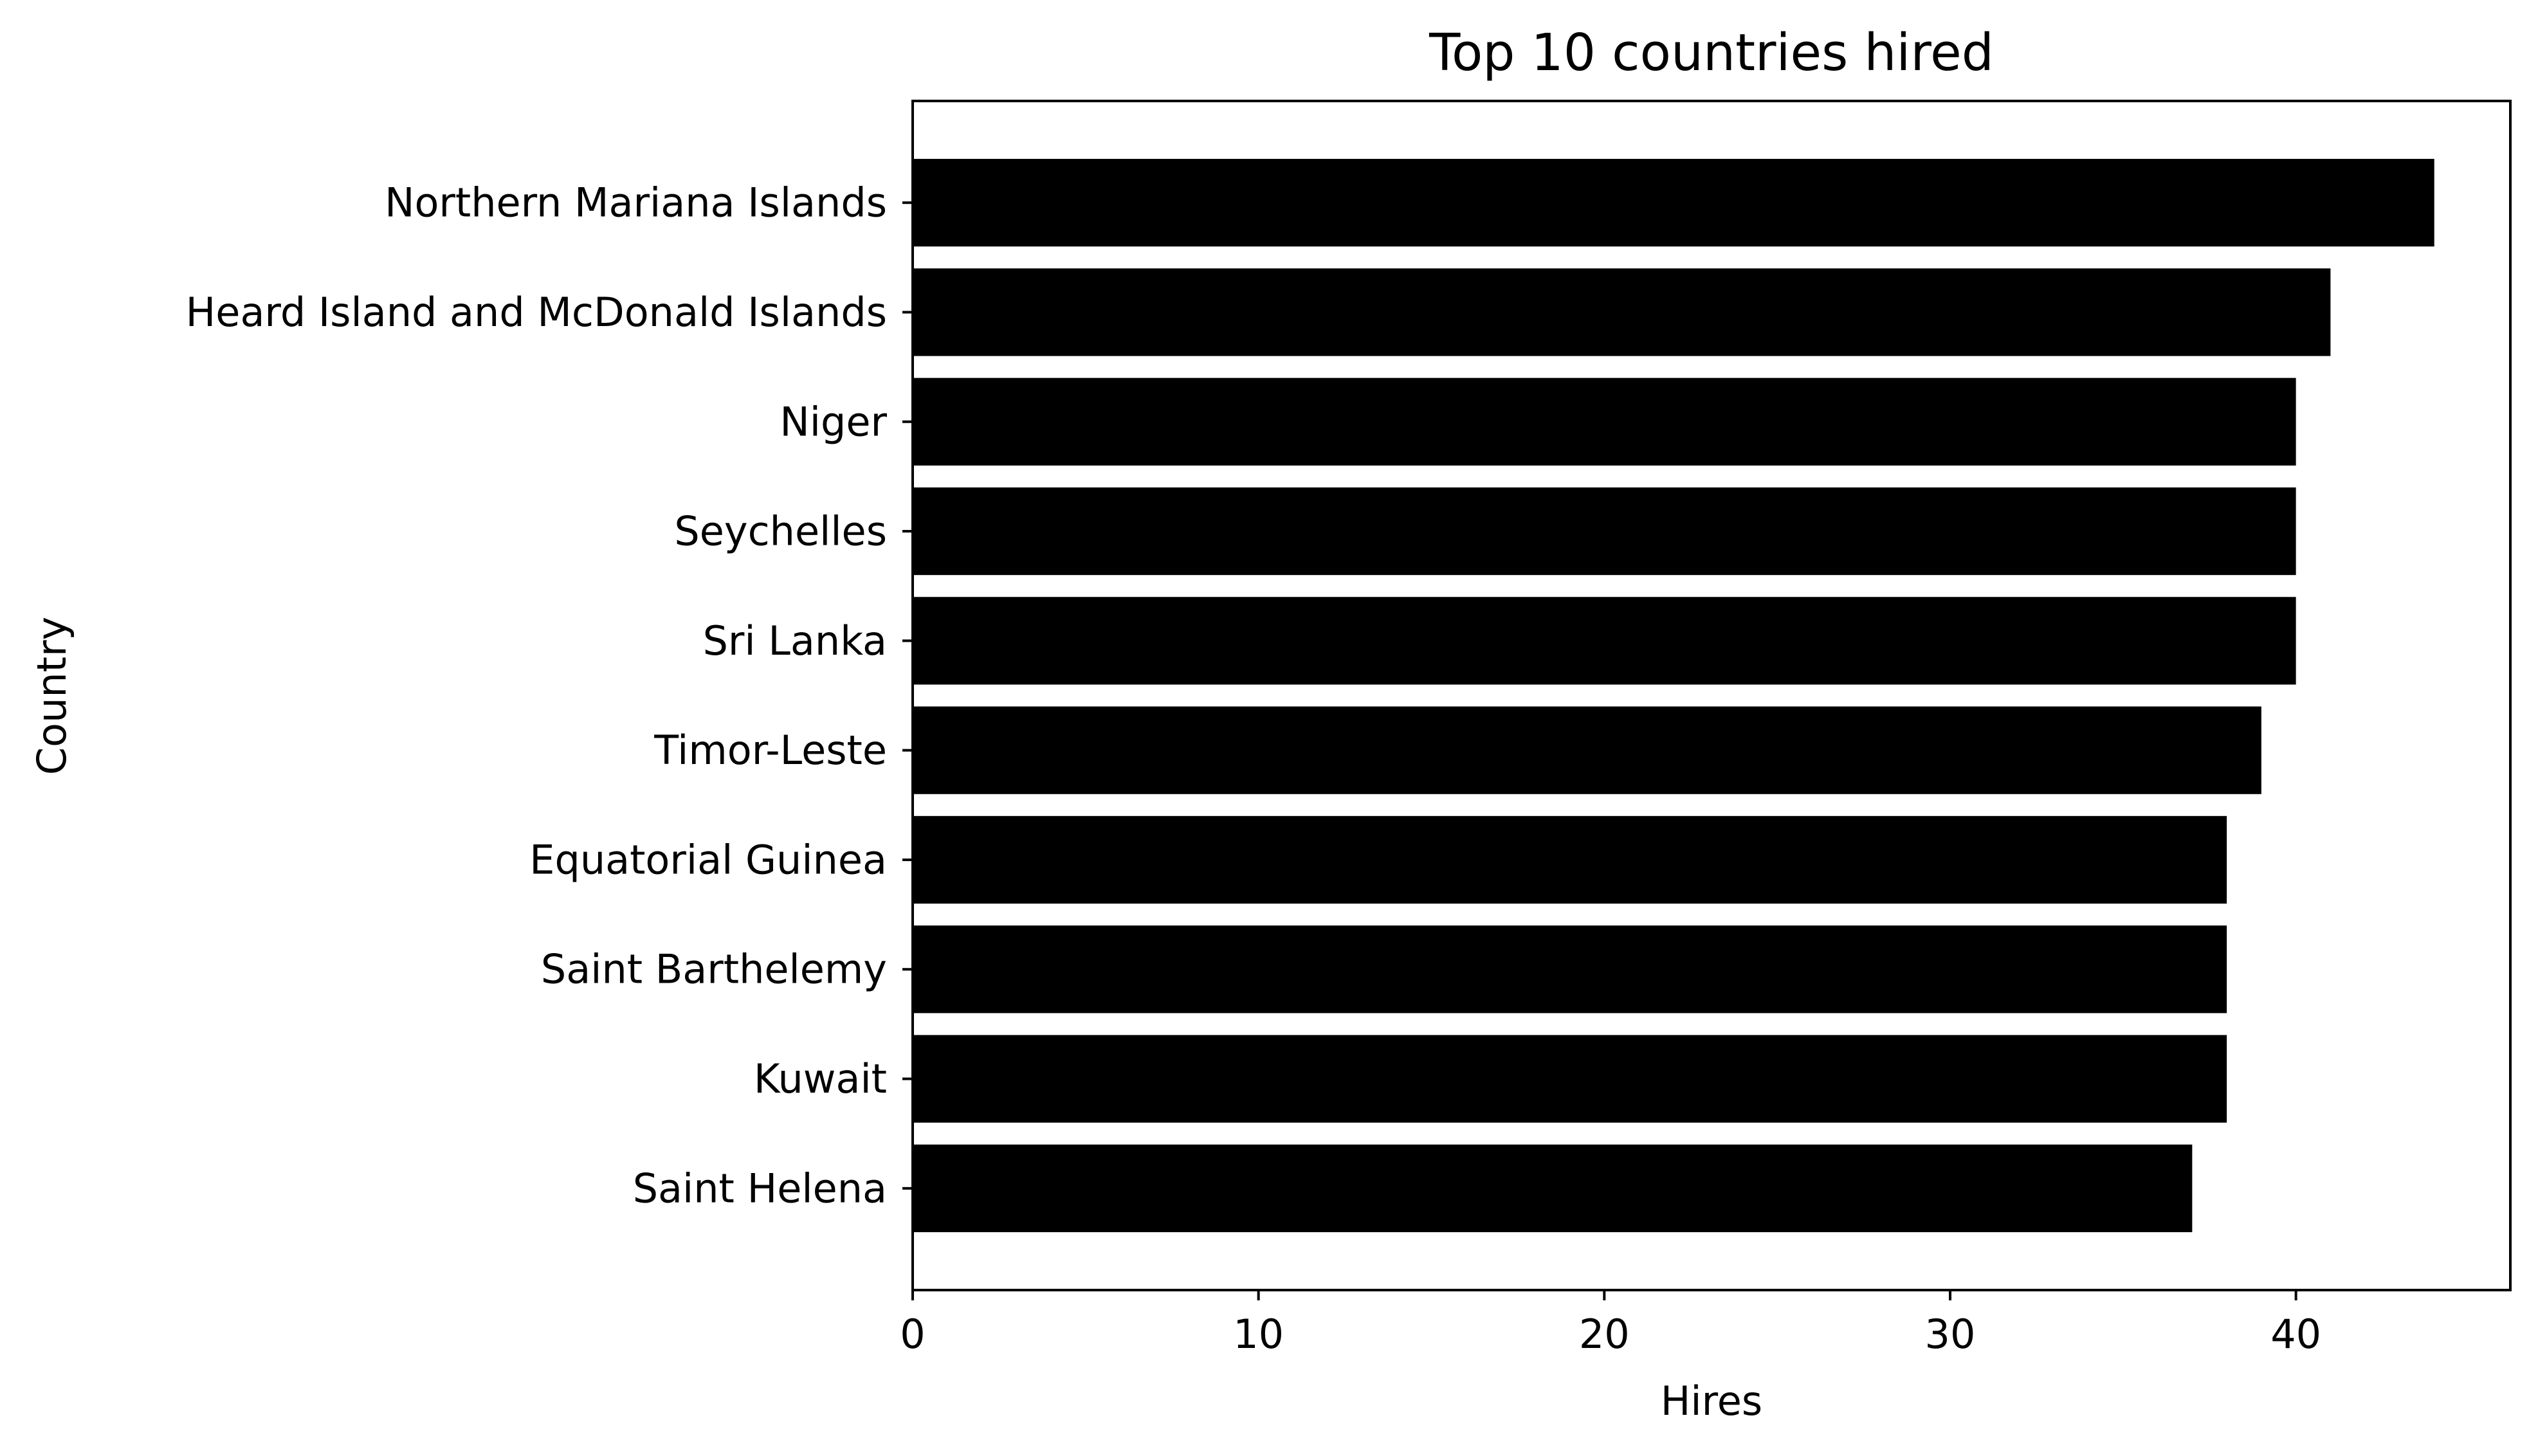 The height and width of the screenshot is (1456, 2538). What do you see at coordinates (913, 1334) in the screenshot?
I see `x-tick-label: 0` at bounding box center [913, 1334].